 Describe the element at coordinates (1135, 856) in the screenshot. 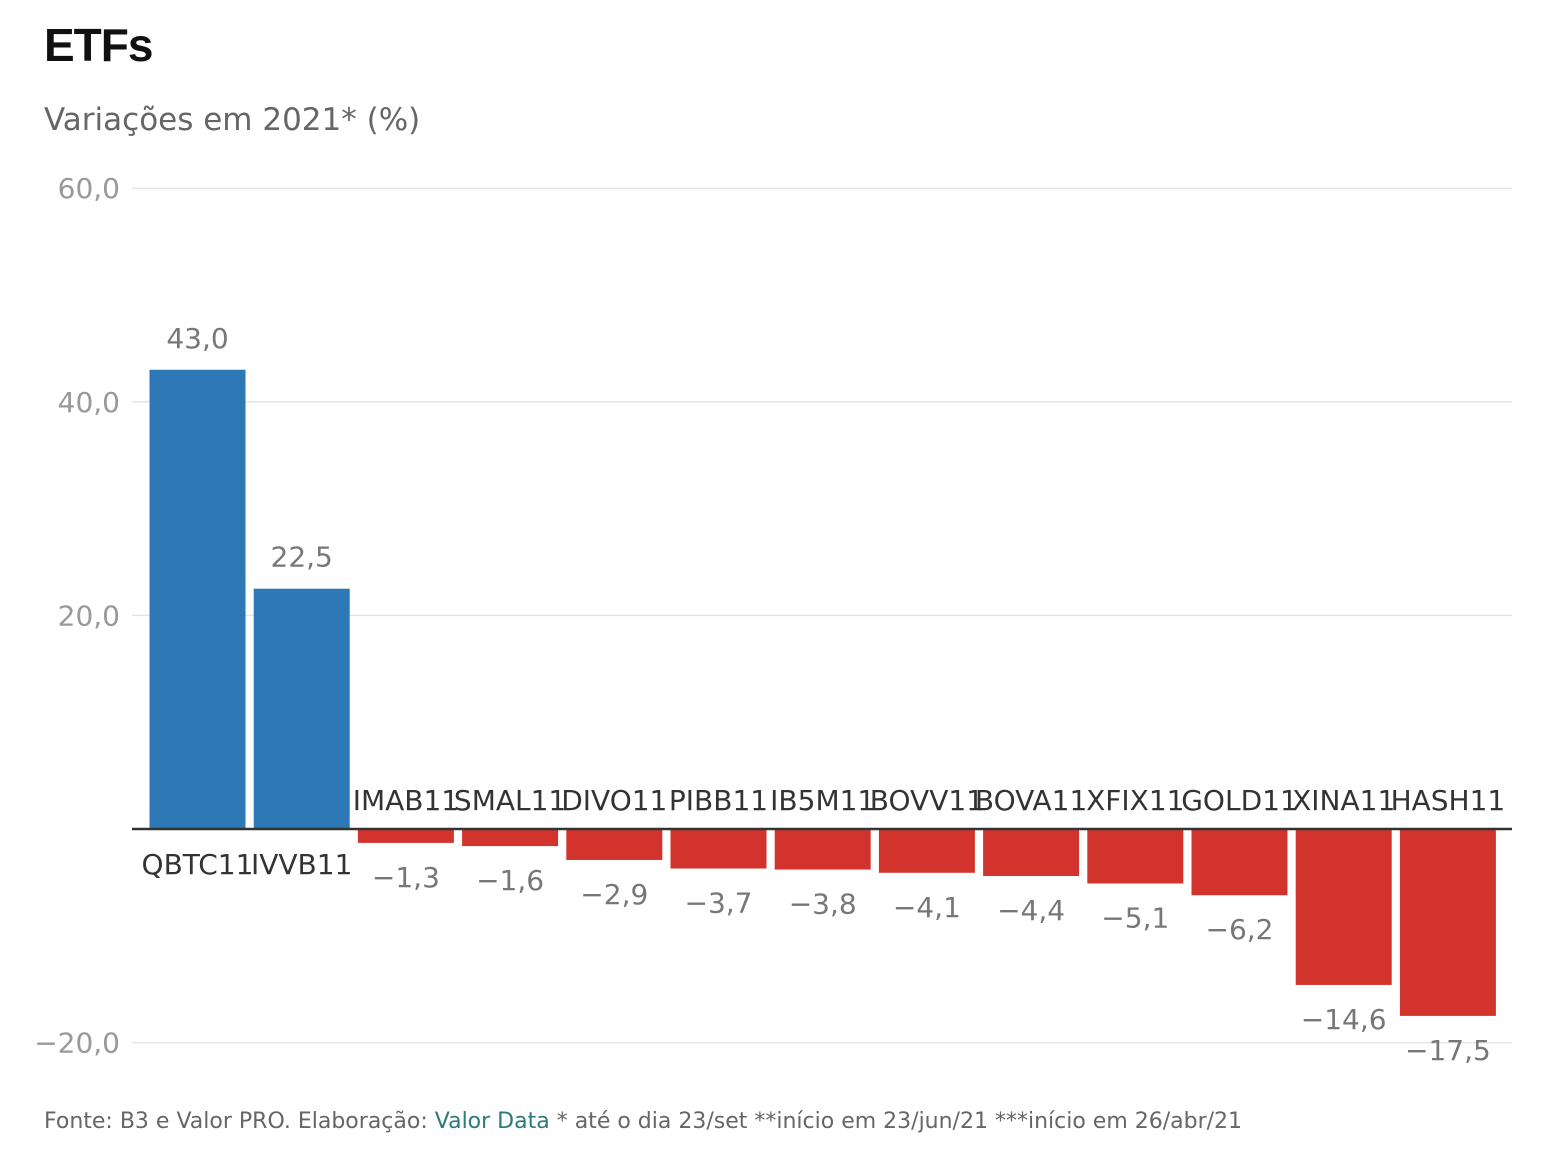

I see `bar-XFIX11` at that location.